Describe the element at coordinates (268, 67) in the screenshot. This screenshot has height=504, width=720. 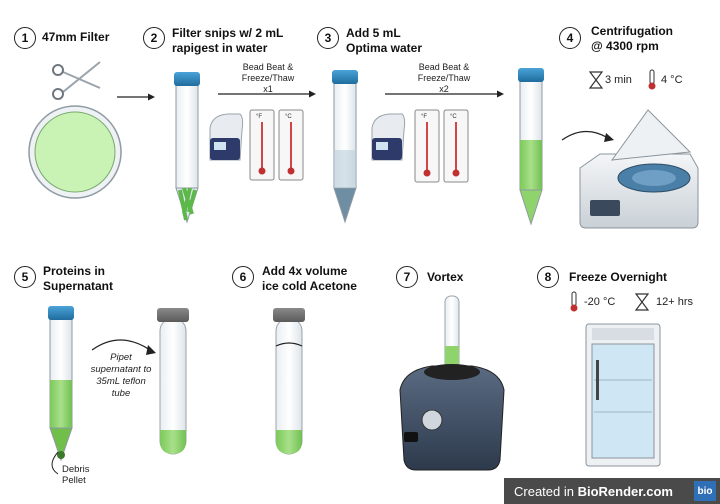
I see `arrow-label-1-line-1: Bead Beat &` at that location.